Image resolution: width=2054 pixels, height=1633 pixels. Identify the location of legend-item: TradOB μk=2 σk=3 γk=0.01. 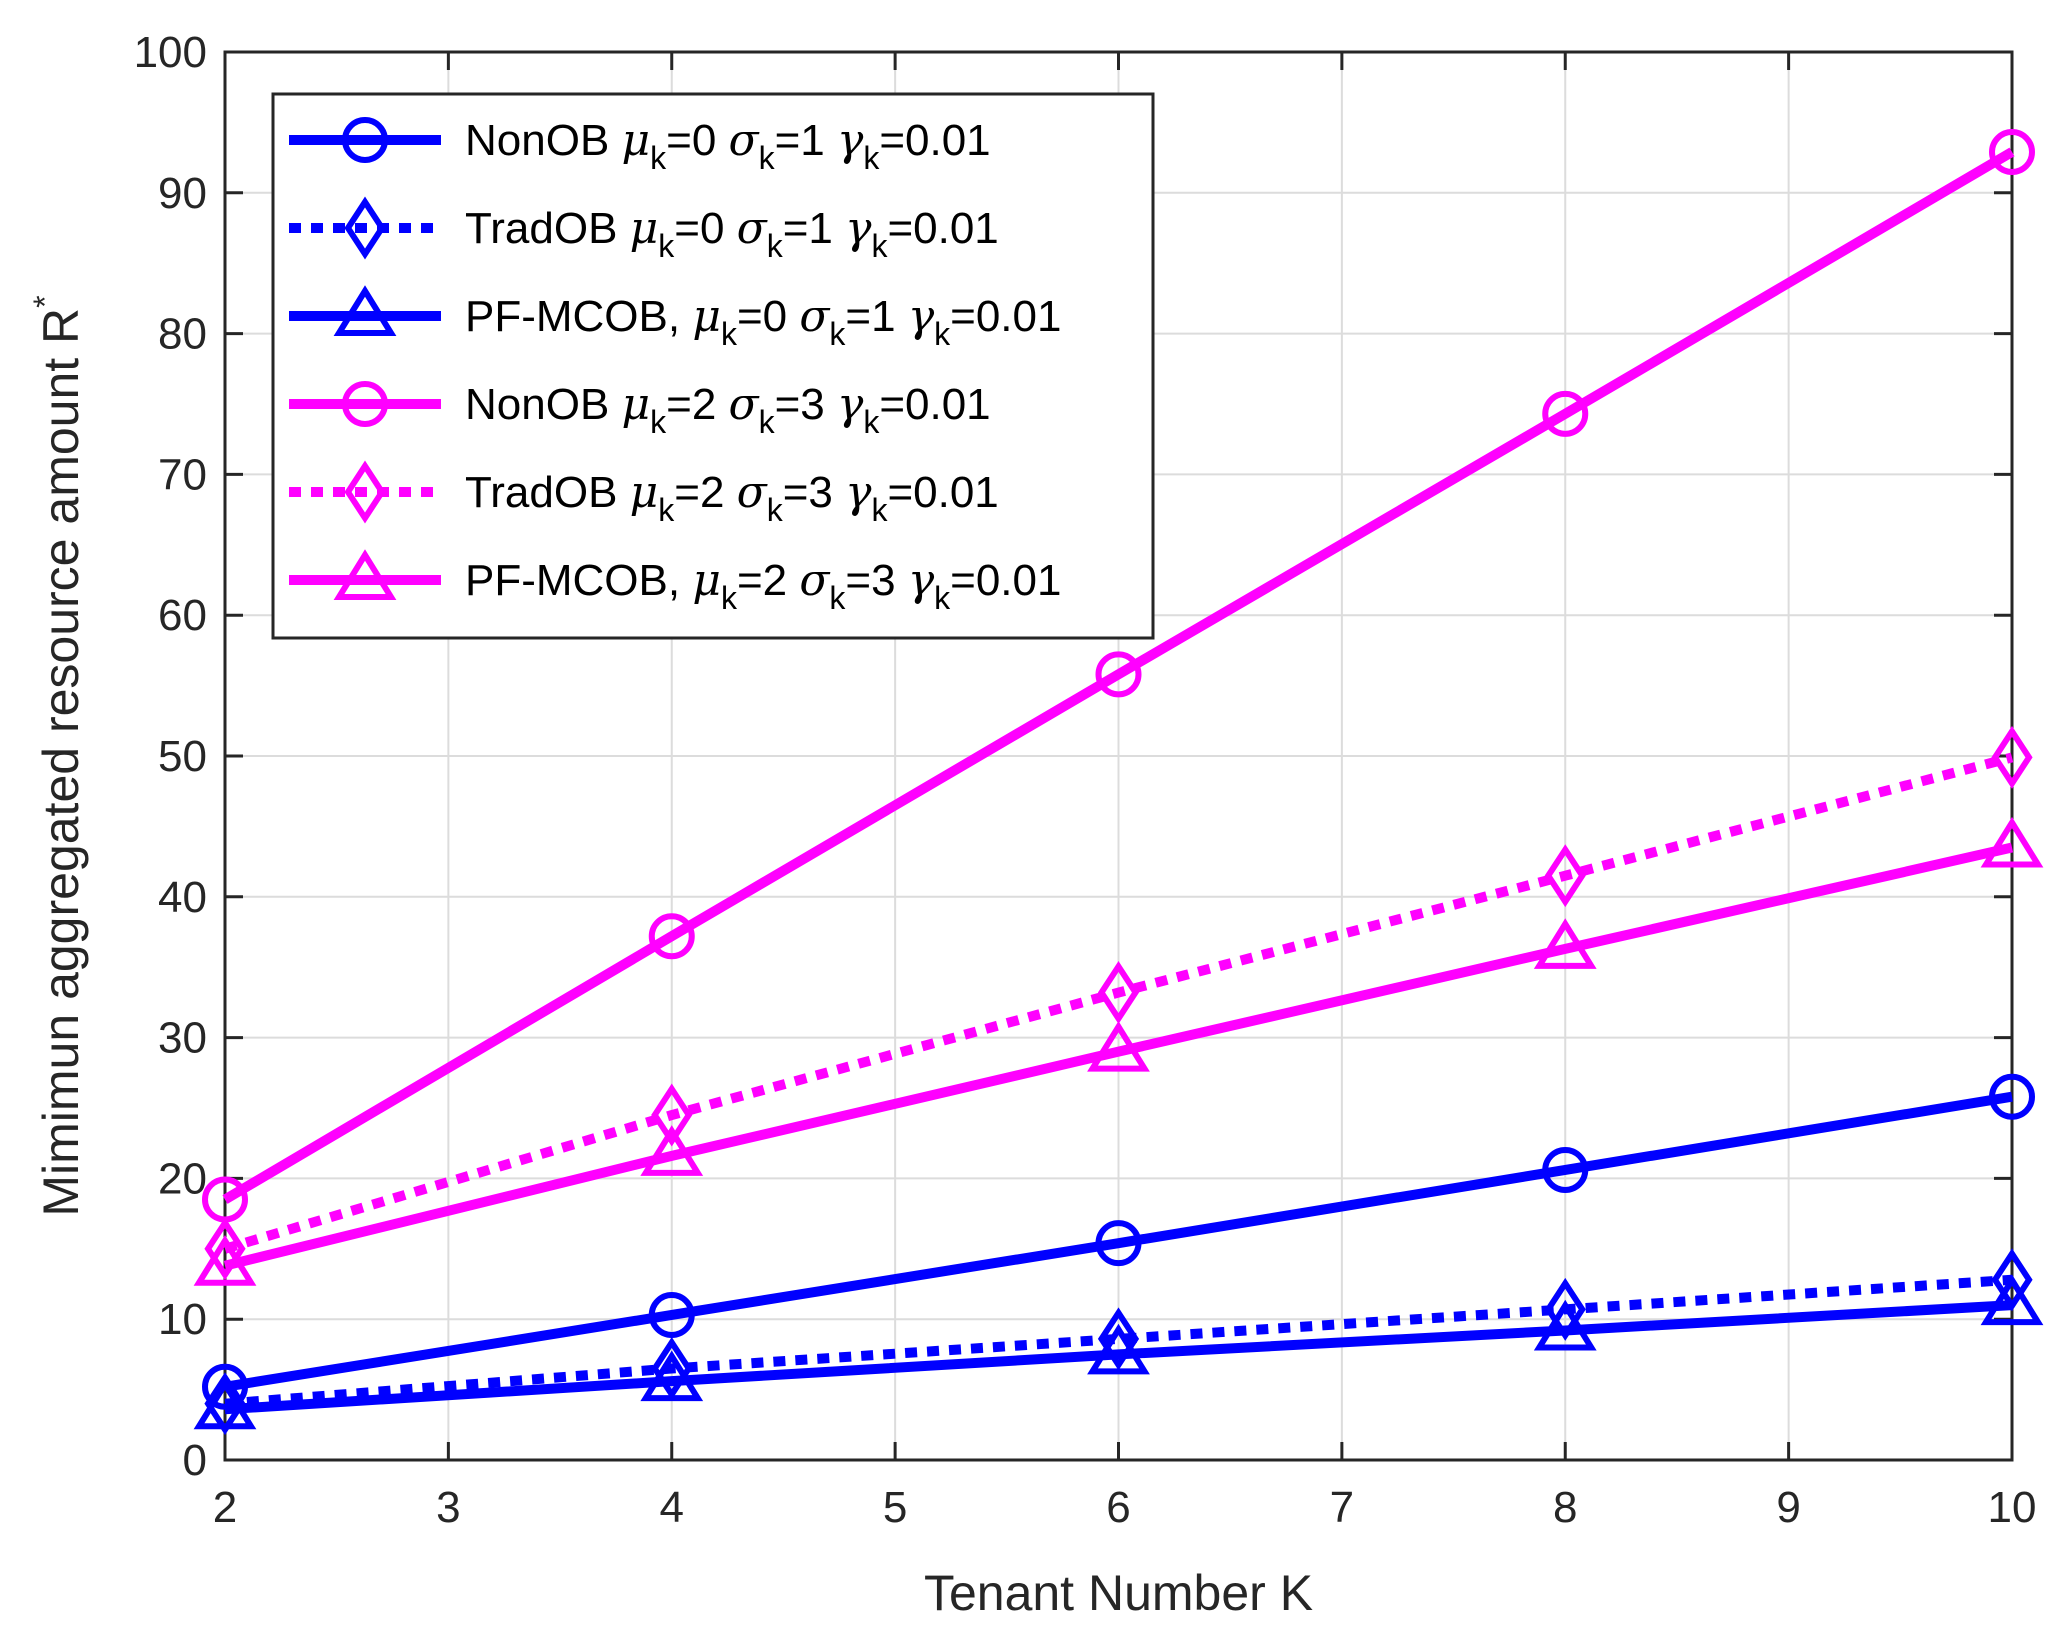
(644, 494).